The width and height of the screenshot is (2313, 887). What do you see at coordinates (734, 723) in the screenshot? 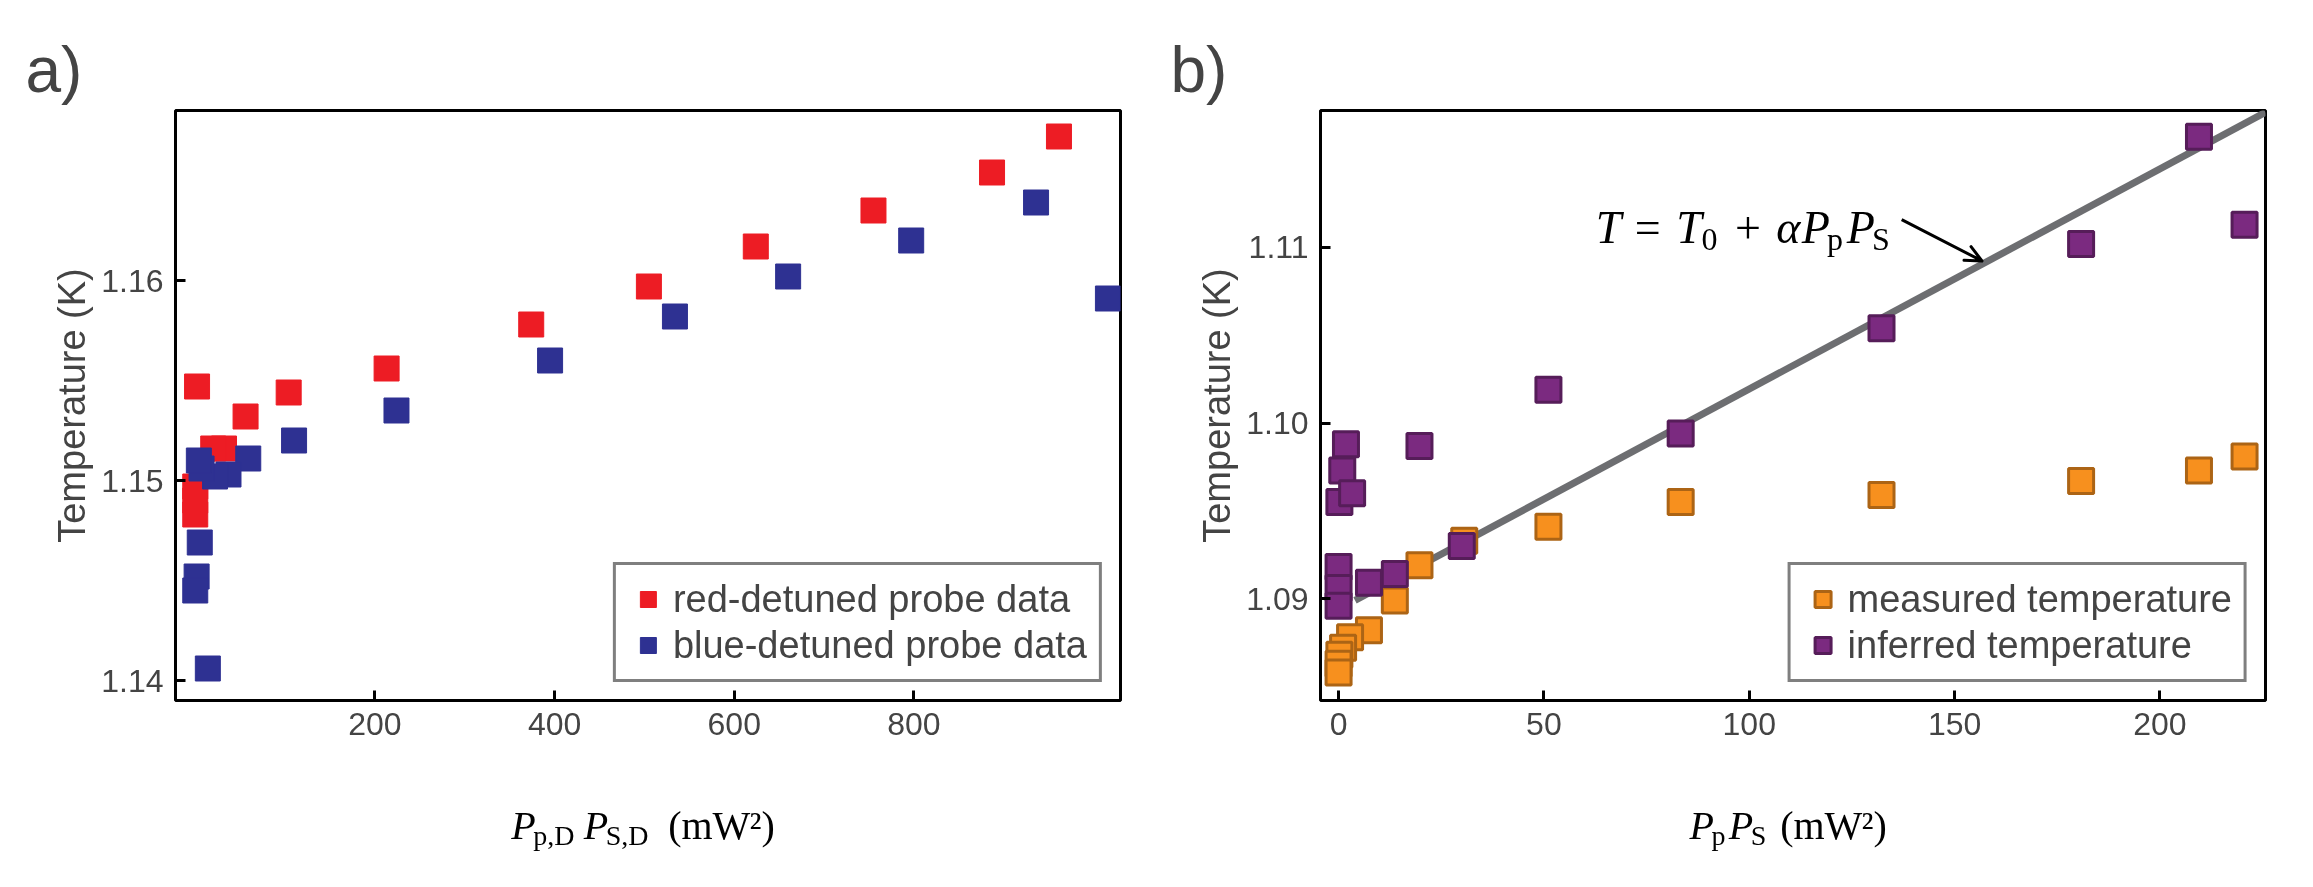
I see `x-tick-label: 600` at bounding box center [734, 723].